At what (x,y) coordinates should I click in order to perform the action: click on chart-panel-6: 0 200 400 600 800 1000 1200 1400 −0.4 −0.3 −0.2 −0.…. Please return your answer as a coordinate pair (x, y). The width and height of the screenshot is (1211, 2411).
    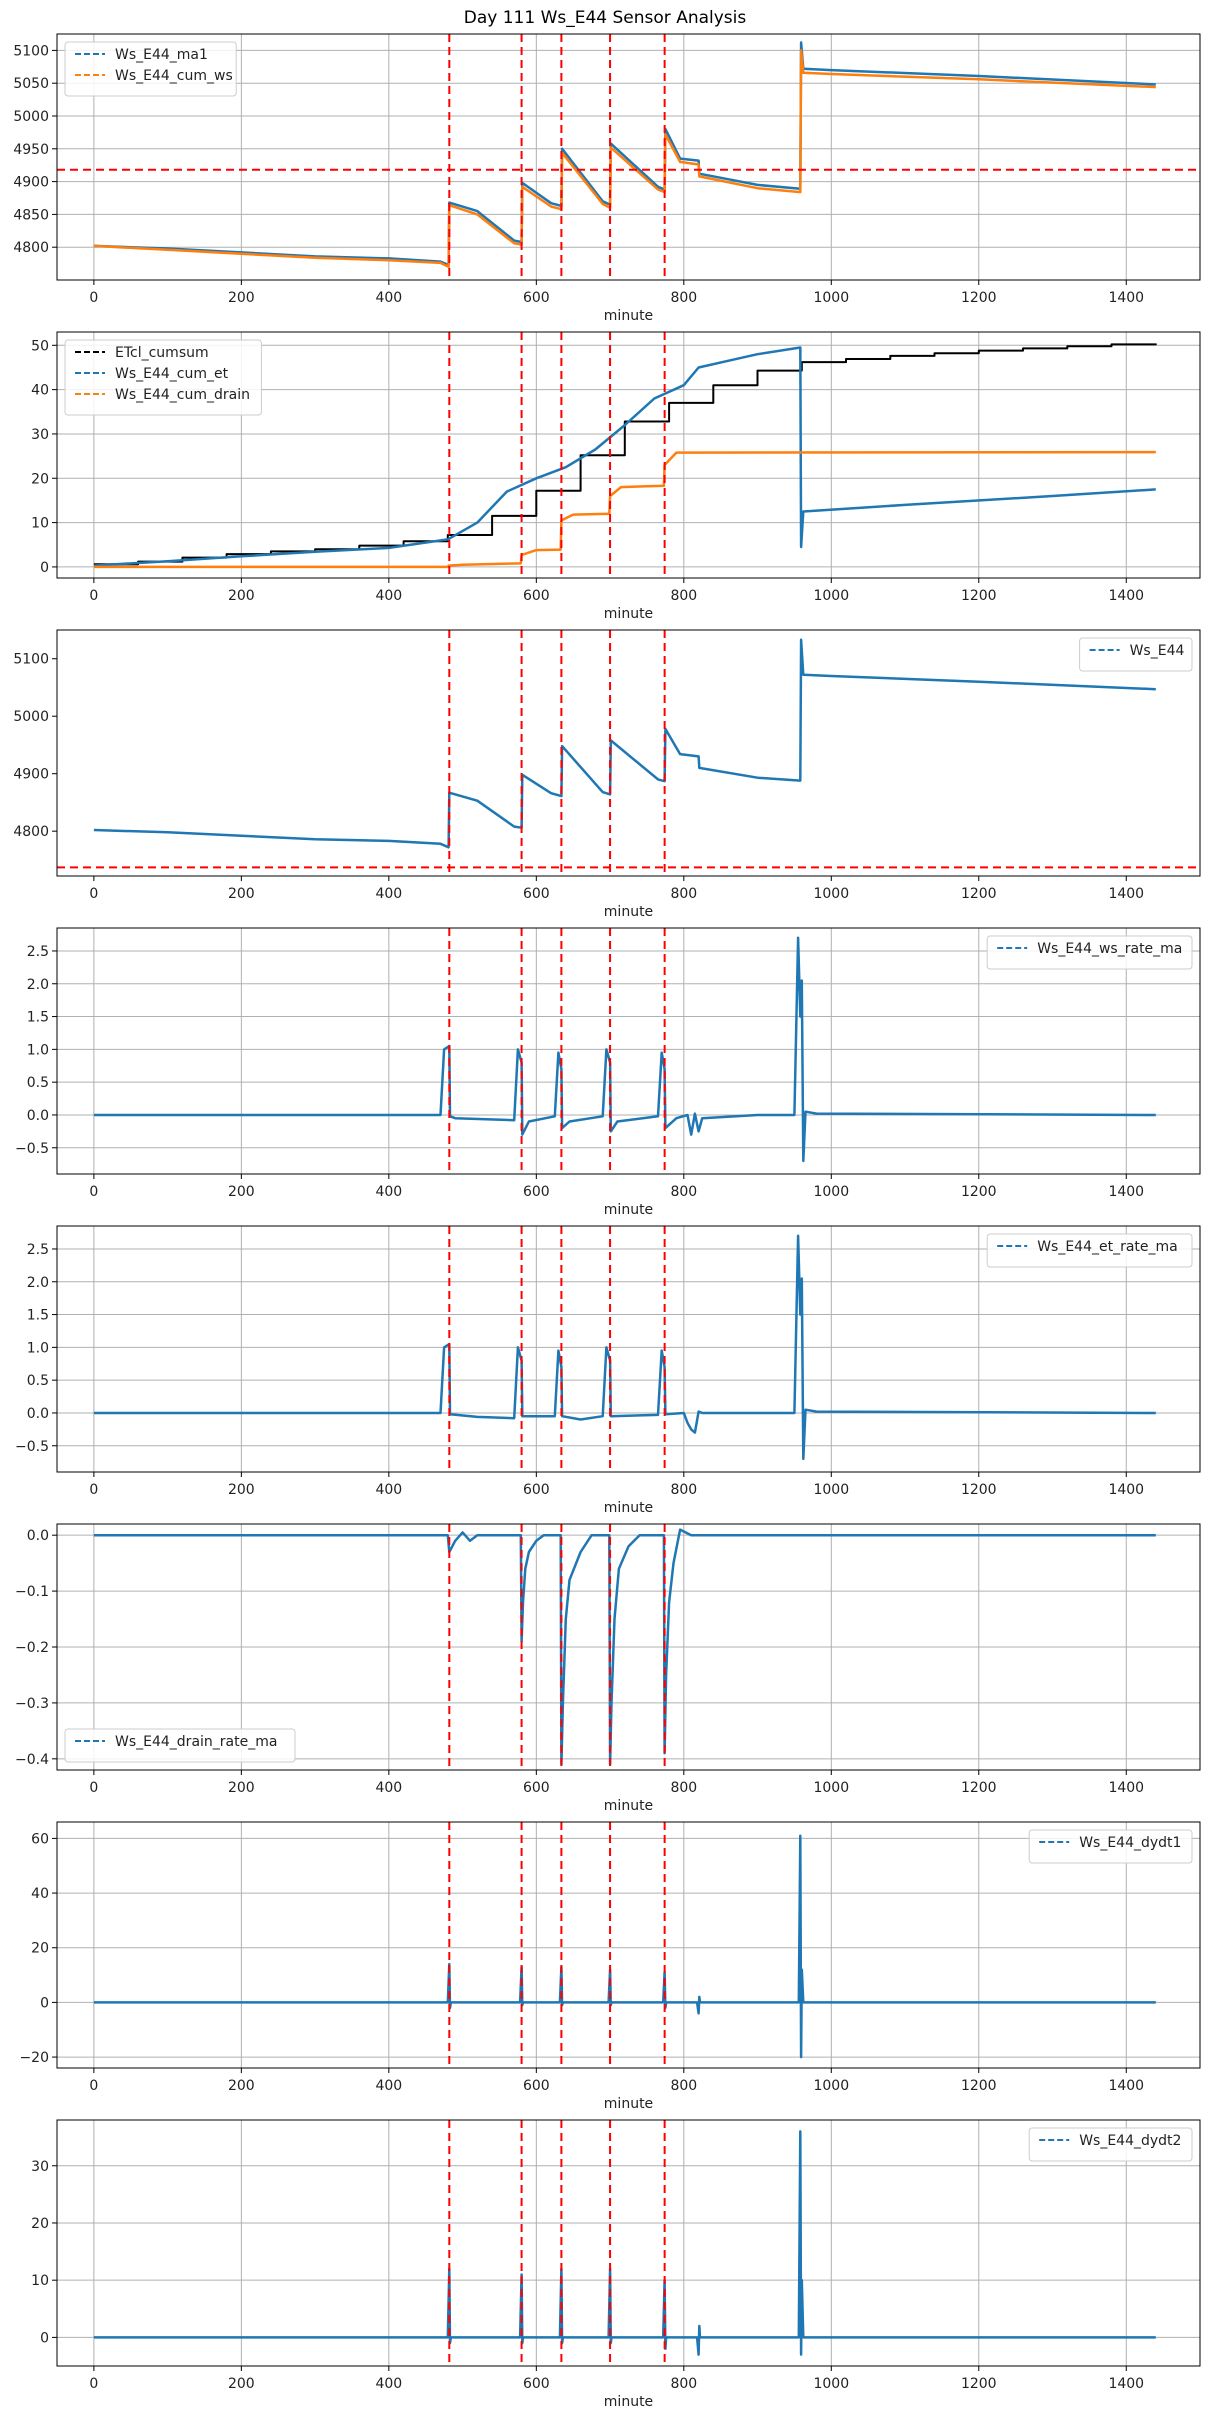
    Looking at the image, I should click on (608, 1668).